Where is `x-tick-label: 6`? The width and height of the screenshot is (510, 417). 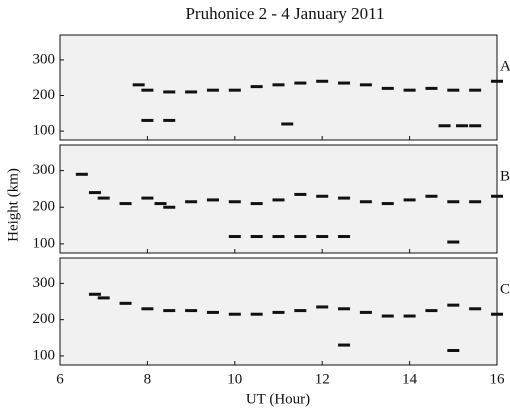
x-tick-label: 6 is located at coordinates (60, 379).